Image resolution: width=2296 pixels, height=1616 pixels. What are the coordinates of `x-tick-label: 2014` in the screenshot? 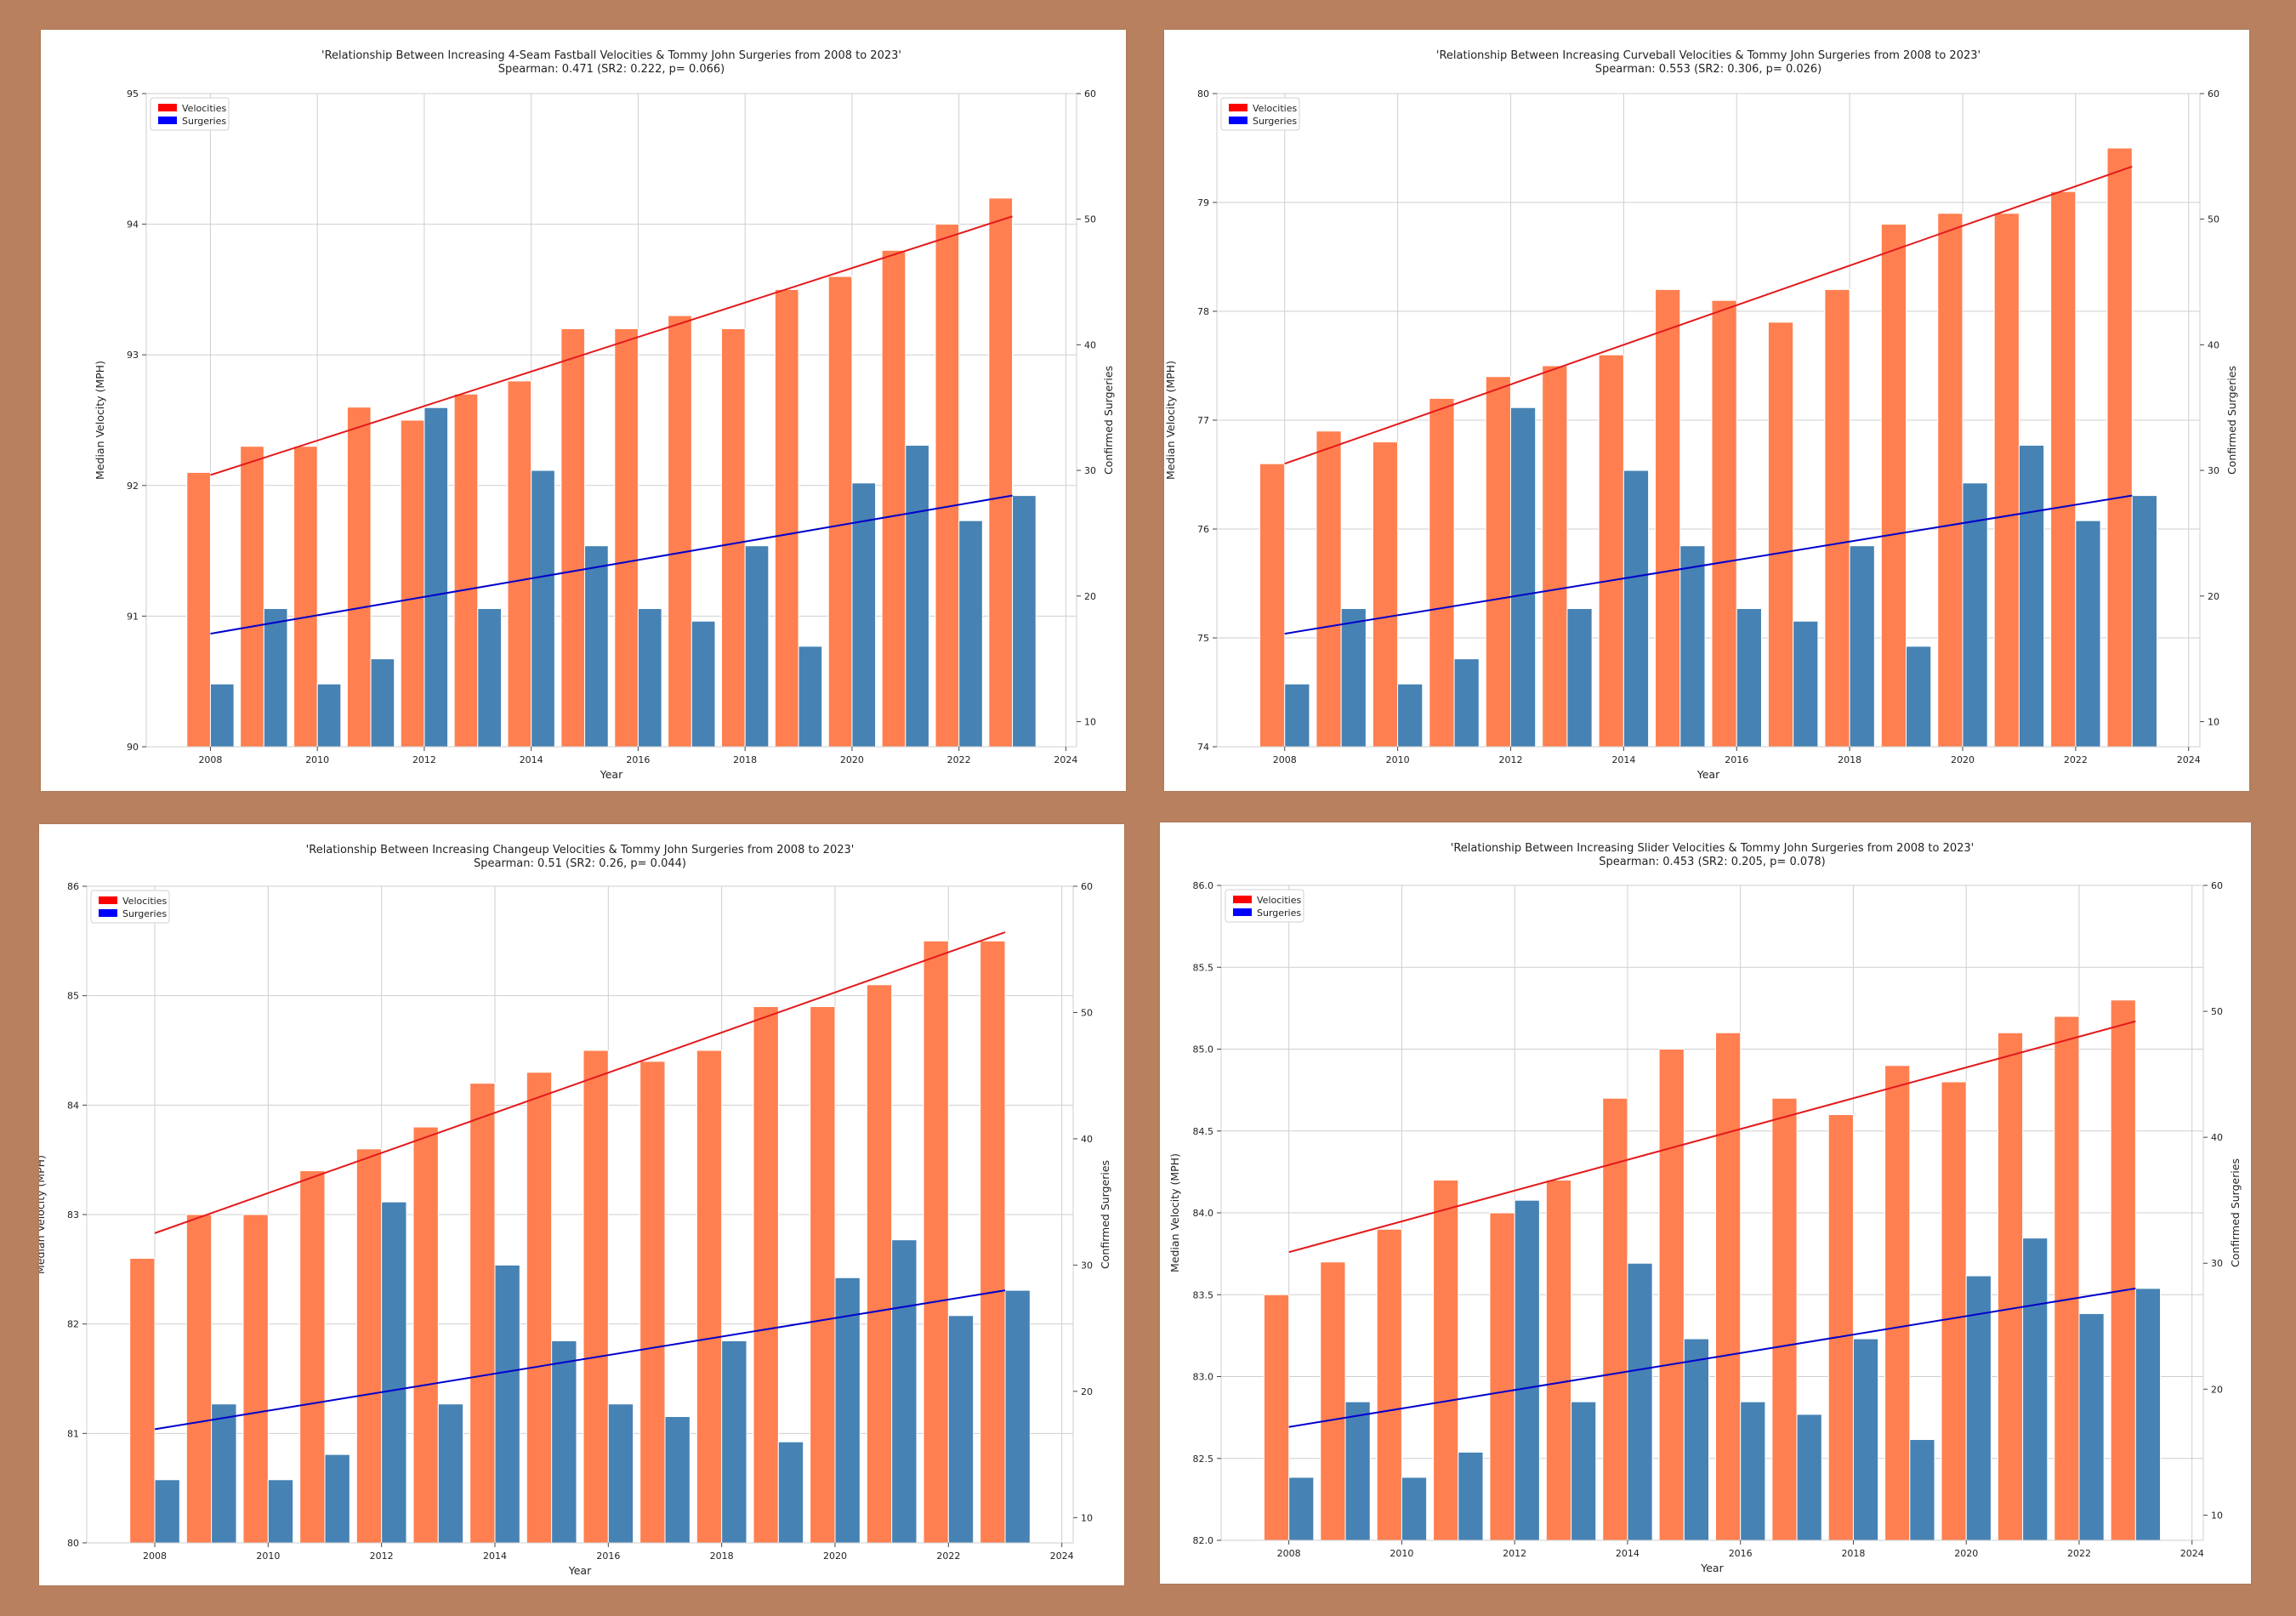 It's located at (495, 1556).